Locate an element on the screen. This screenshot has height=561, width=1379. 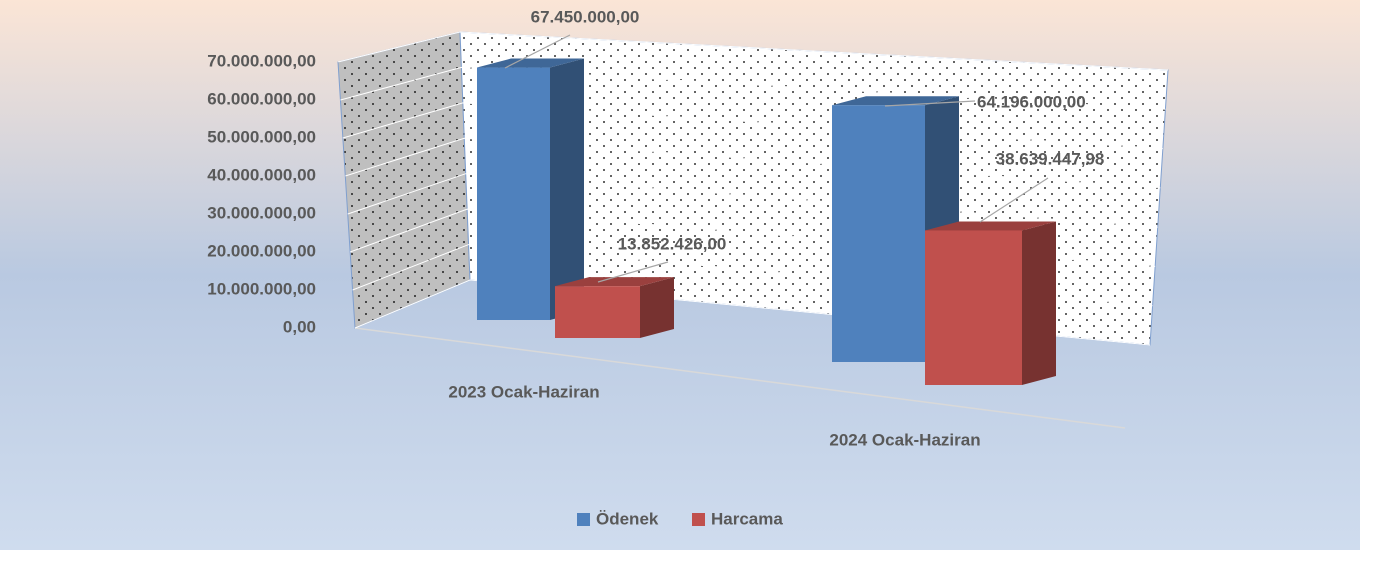
y-tick-label: 0,00 is located at coordinates (299, 326).